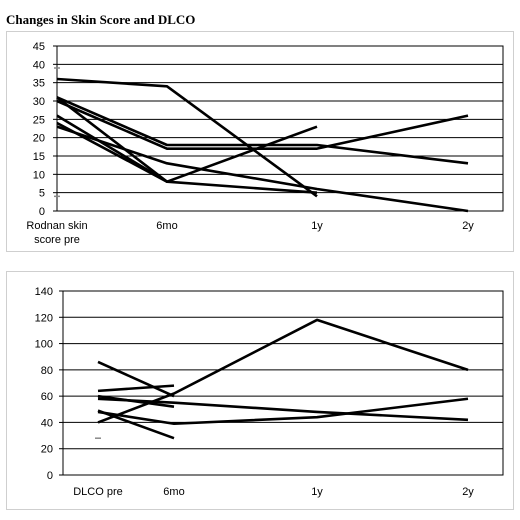 The image size is (520, 520). Describe the element at coordinates (56, 226) in the screenshot. I see `x-tick-label: Rodnan skin` at that location.